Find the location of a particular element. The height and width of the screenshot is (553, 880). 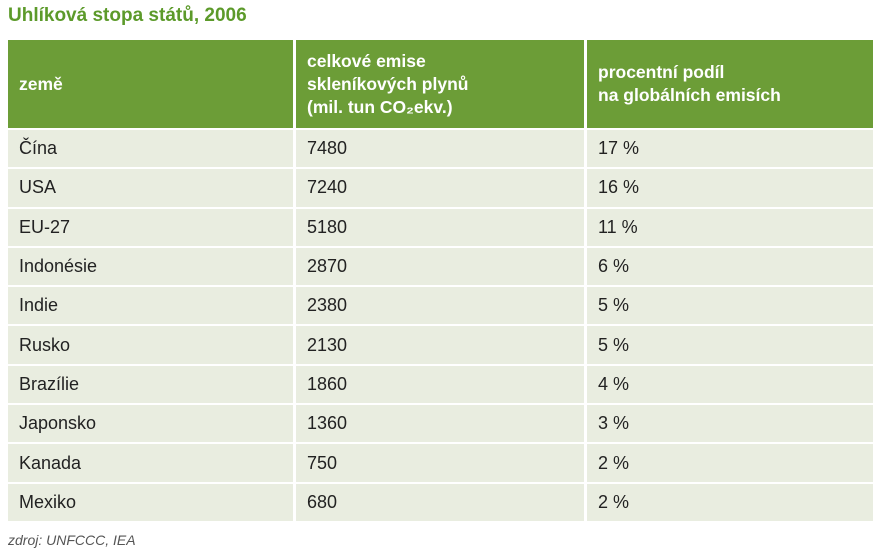

table-cell: 1860 is located at coordinates (440, 384).